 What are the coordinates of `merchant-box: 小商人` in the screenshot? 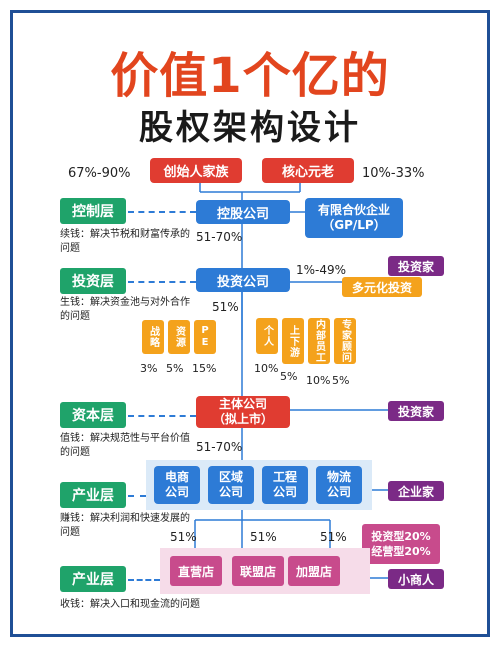 It's located at (416, 579).